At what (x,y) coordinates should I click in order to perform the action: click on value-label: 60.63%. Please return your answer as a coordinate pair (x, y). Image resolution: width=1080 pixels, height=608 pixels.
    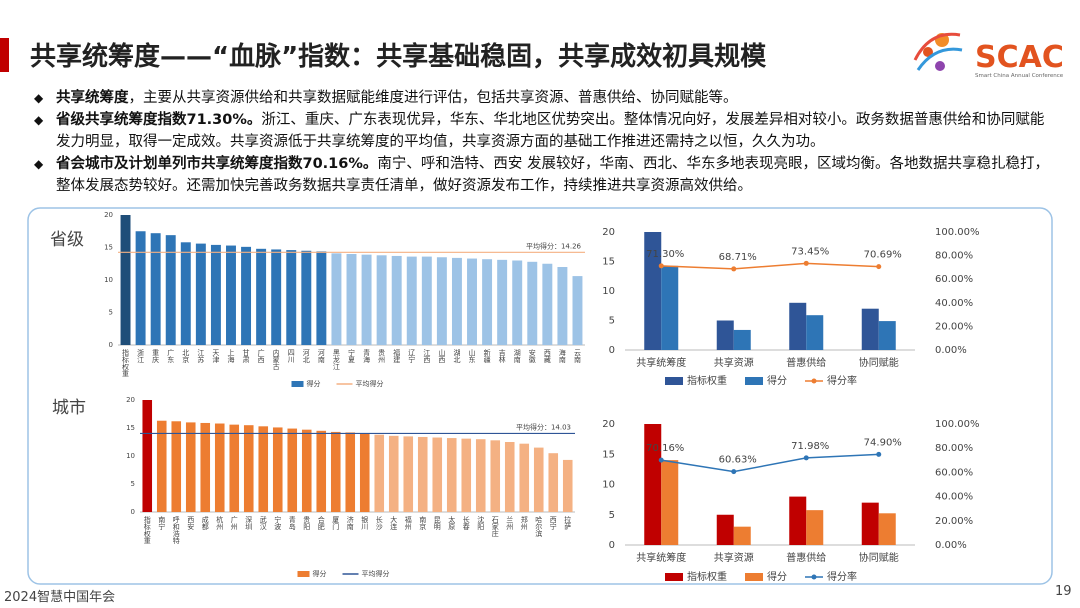
    Looking at the image, I should click on (738, 460).